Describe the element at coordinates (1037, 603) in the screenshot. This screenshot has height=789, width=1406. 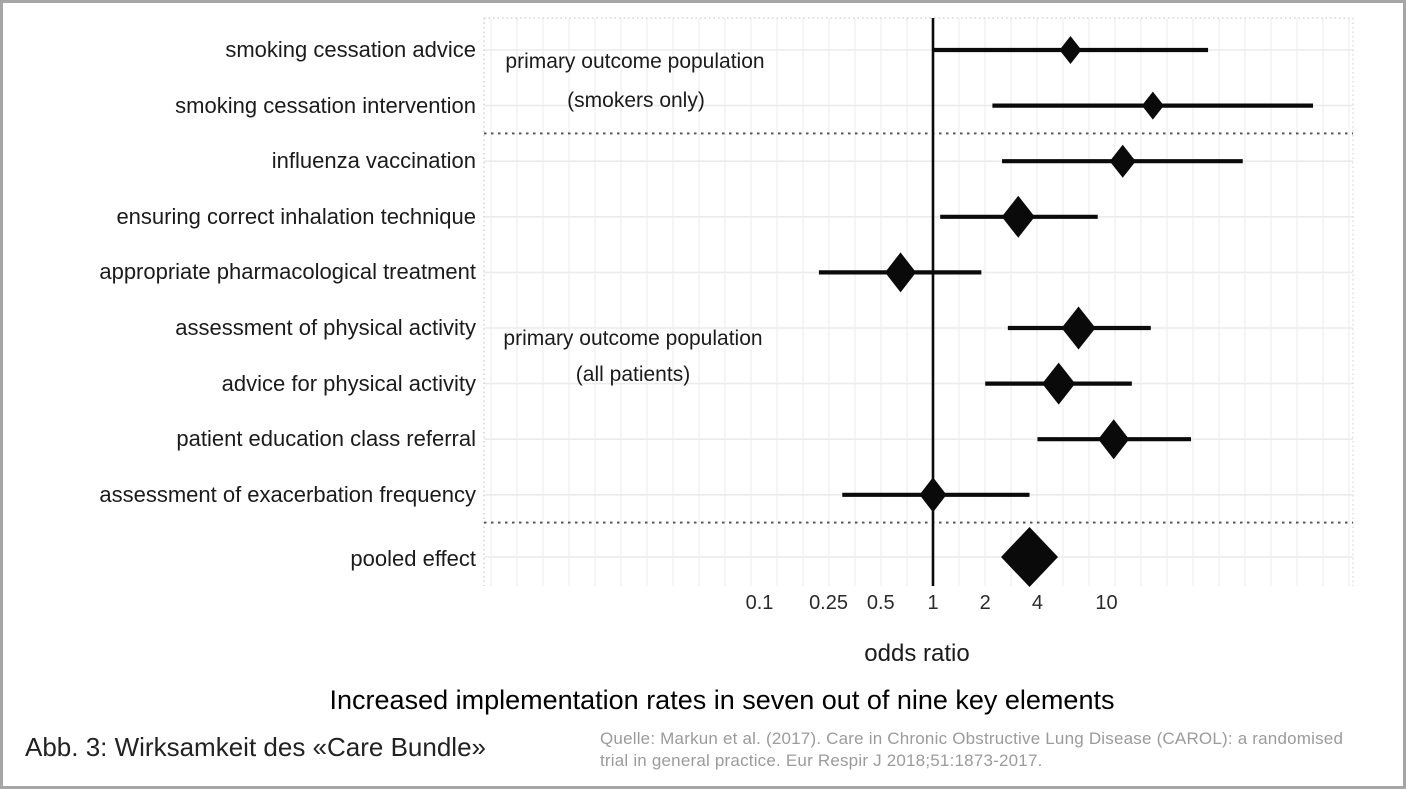
I see `x-tick-label: 4` at that location.